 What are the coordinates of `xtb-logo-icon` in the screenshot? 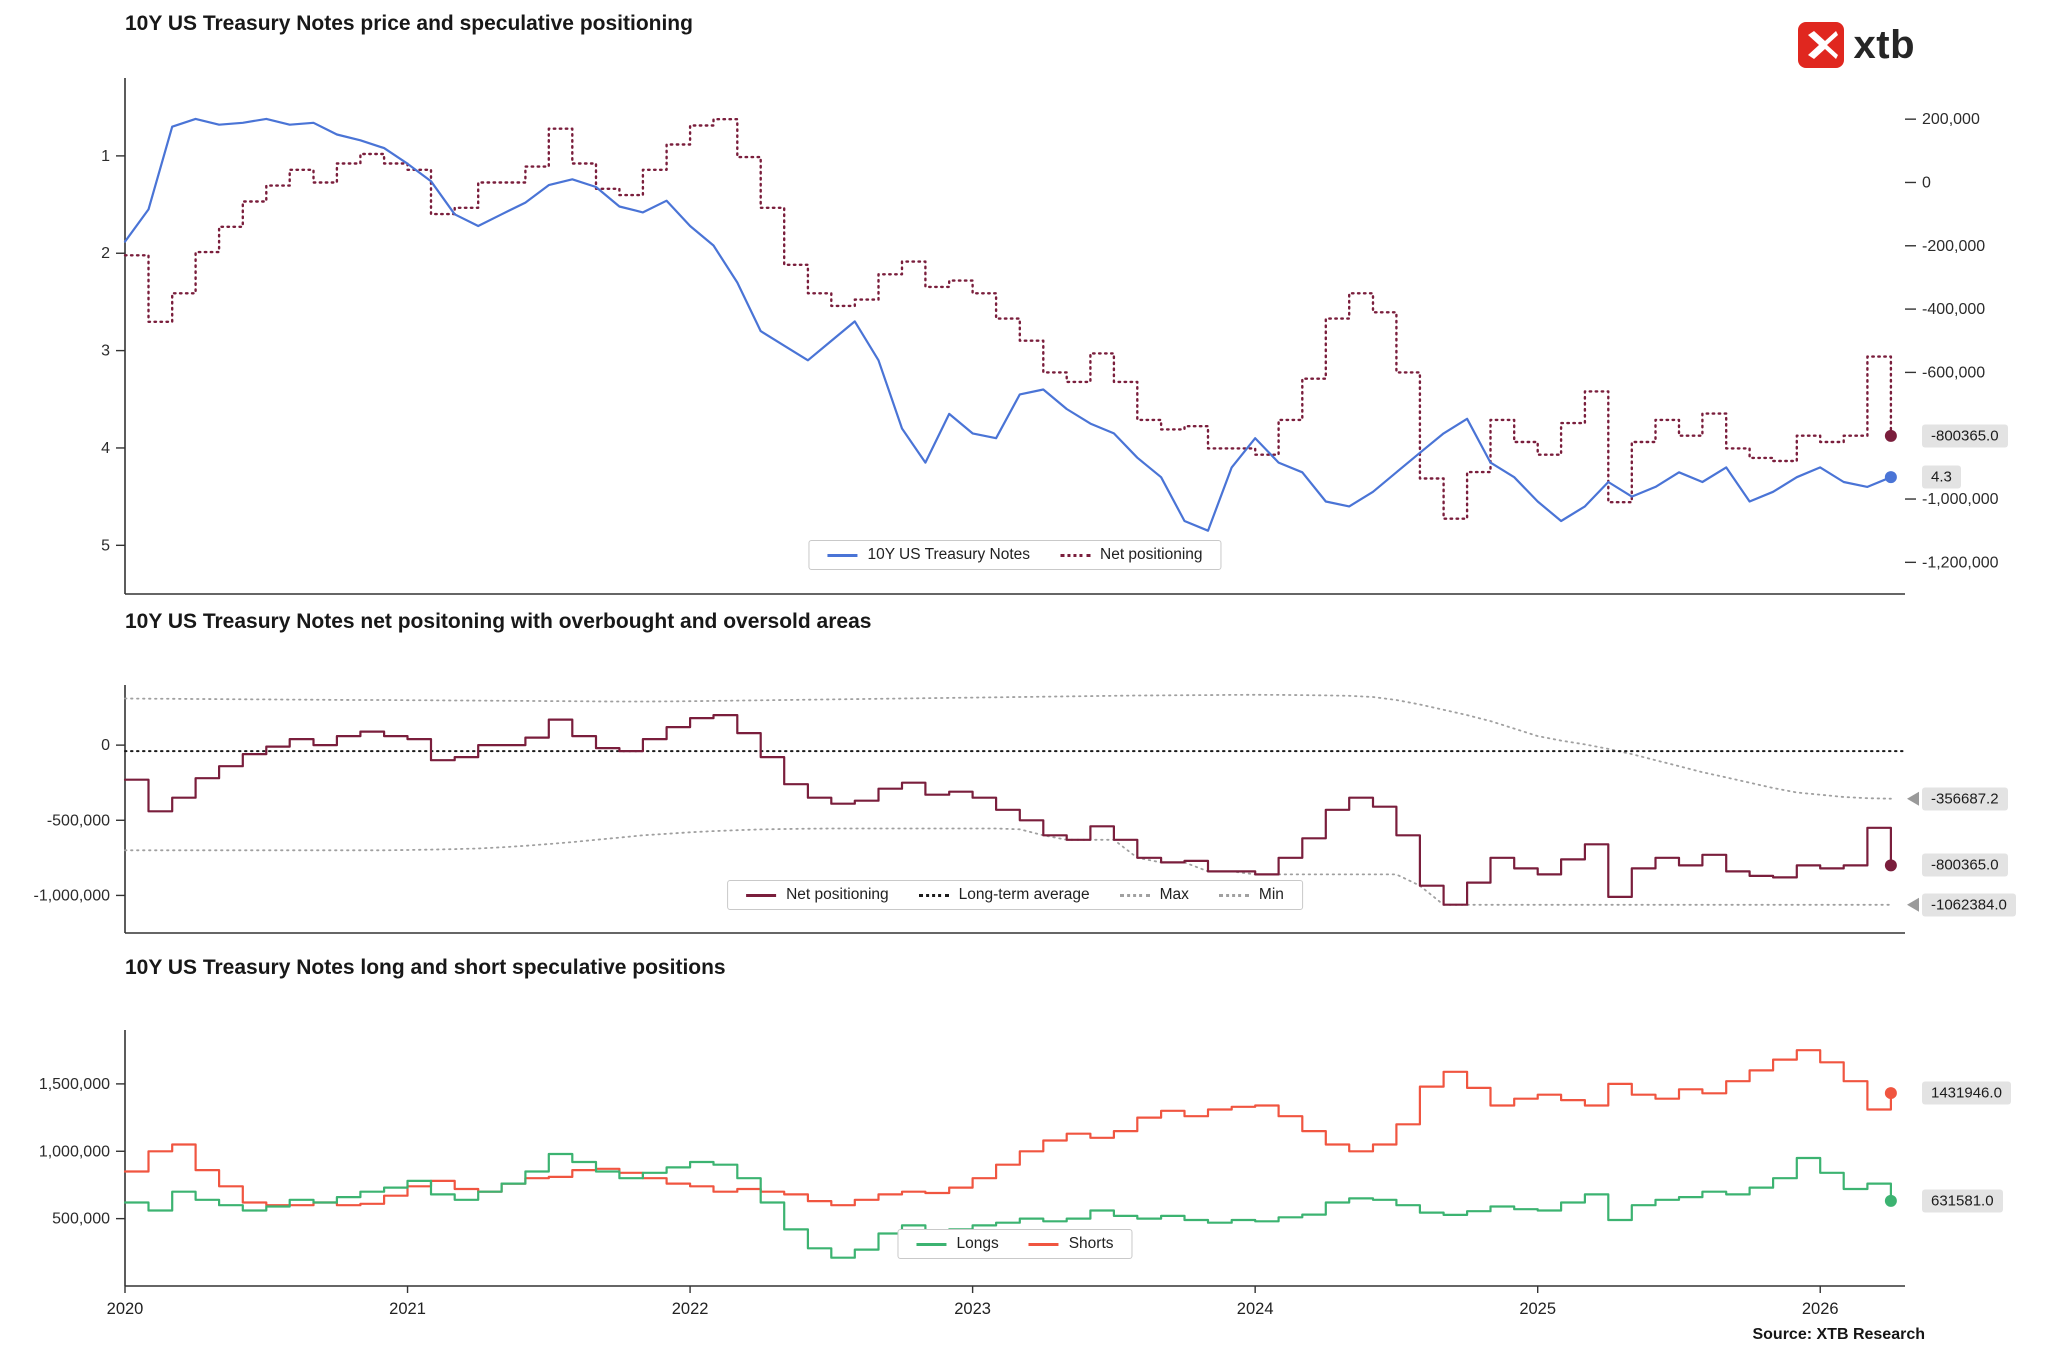 It's located at (1820, 45).